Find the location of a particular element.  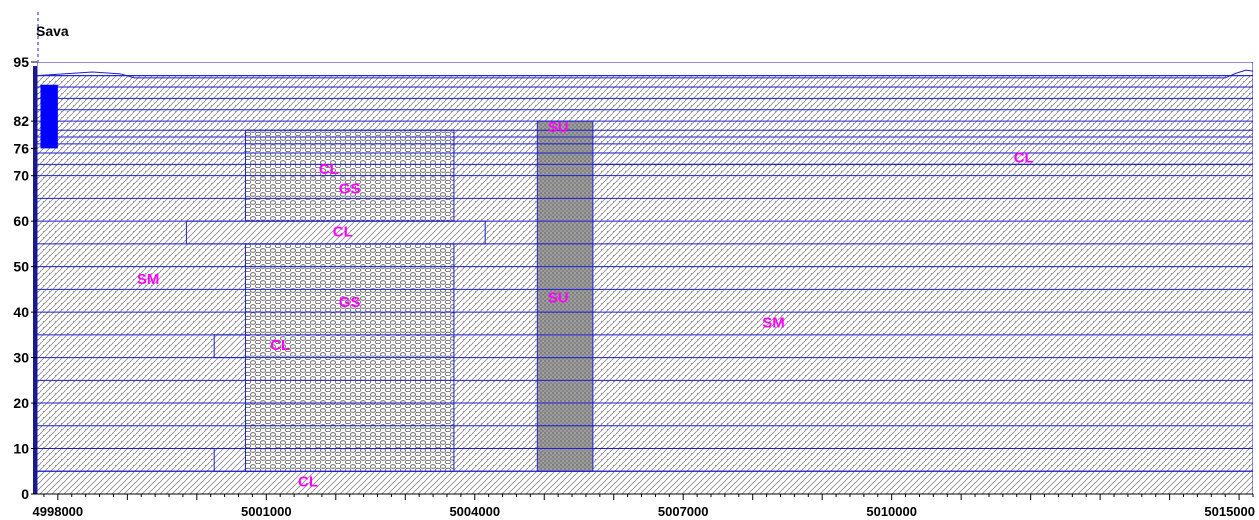

well-marker is located at coordinates (49, 116).